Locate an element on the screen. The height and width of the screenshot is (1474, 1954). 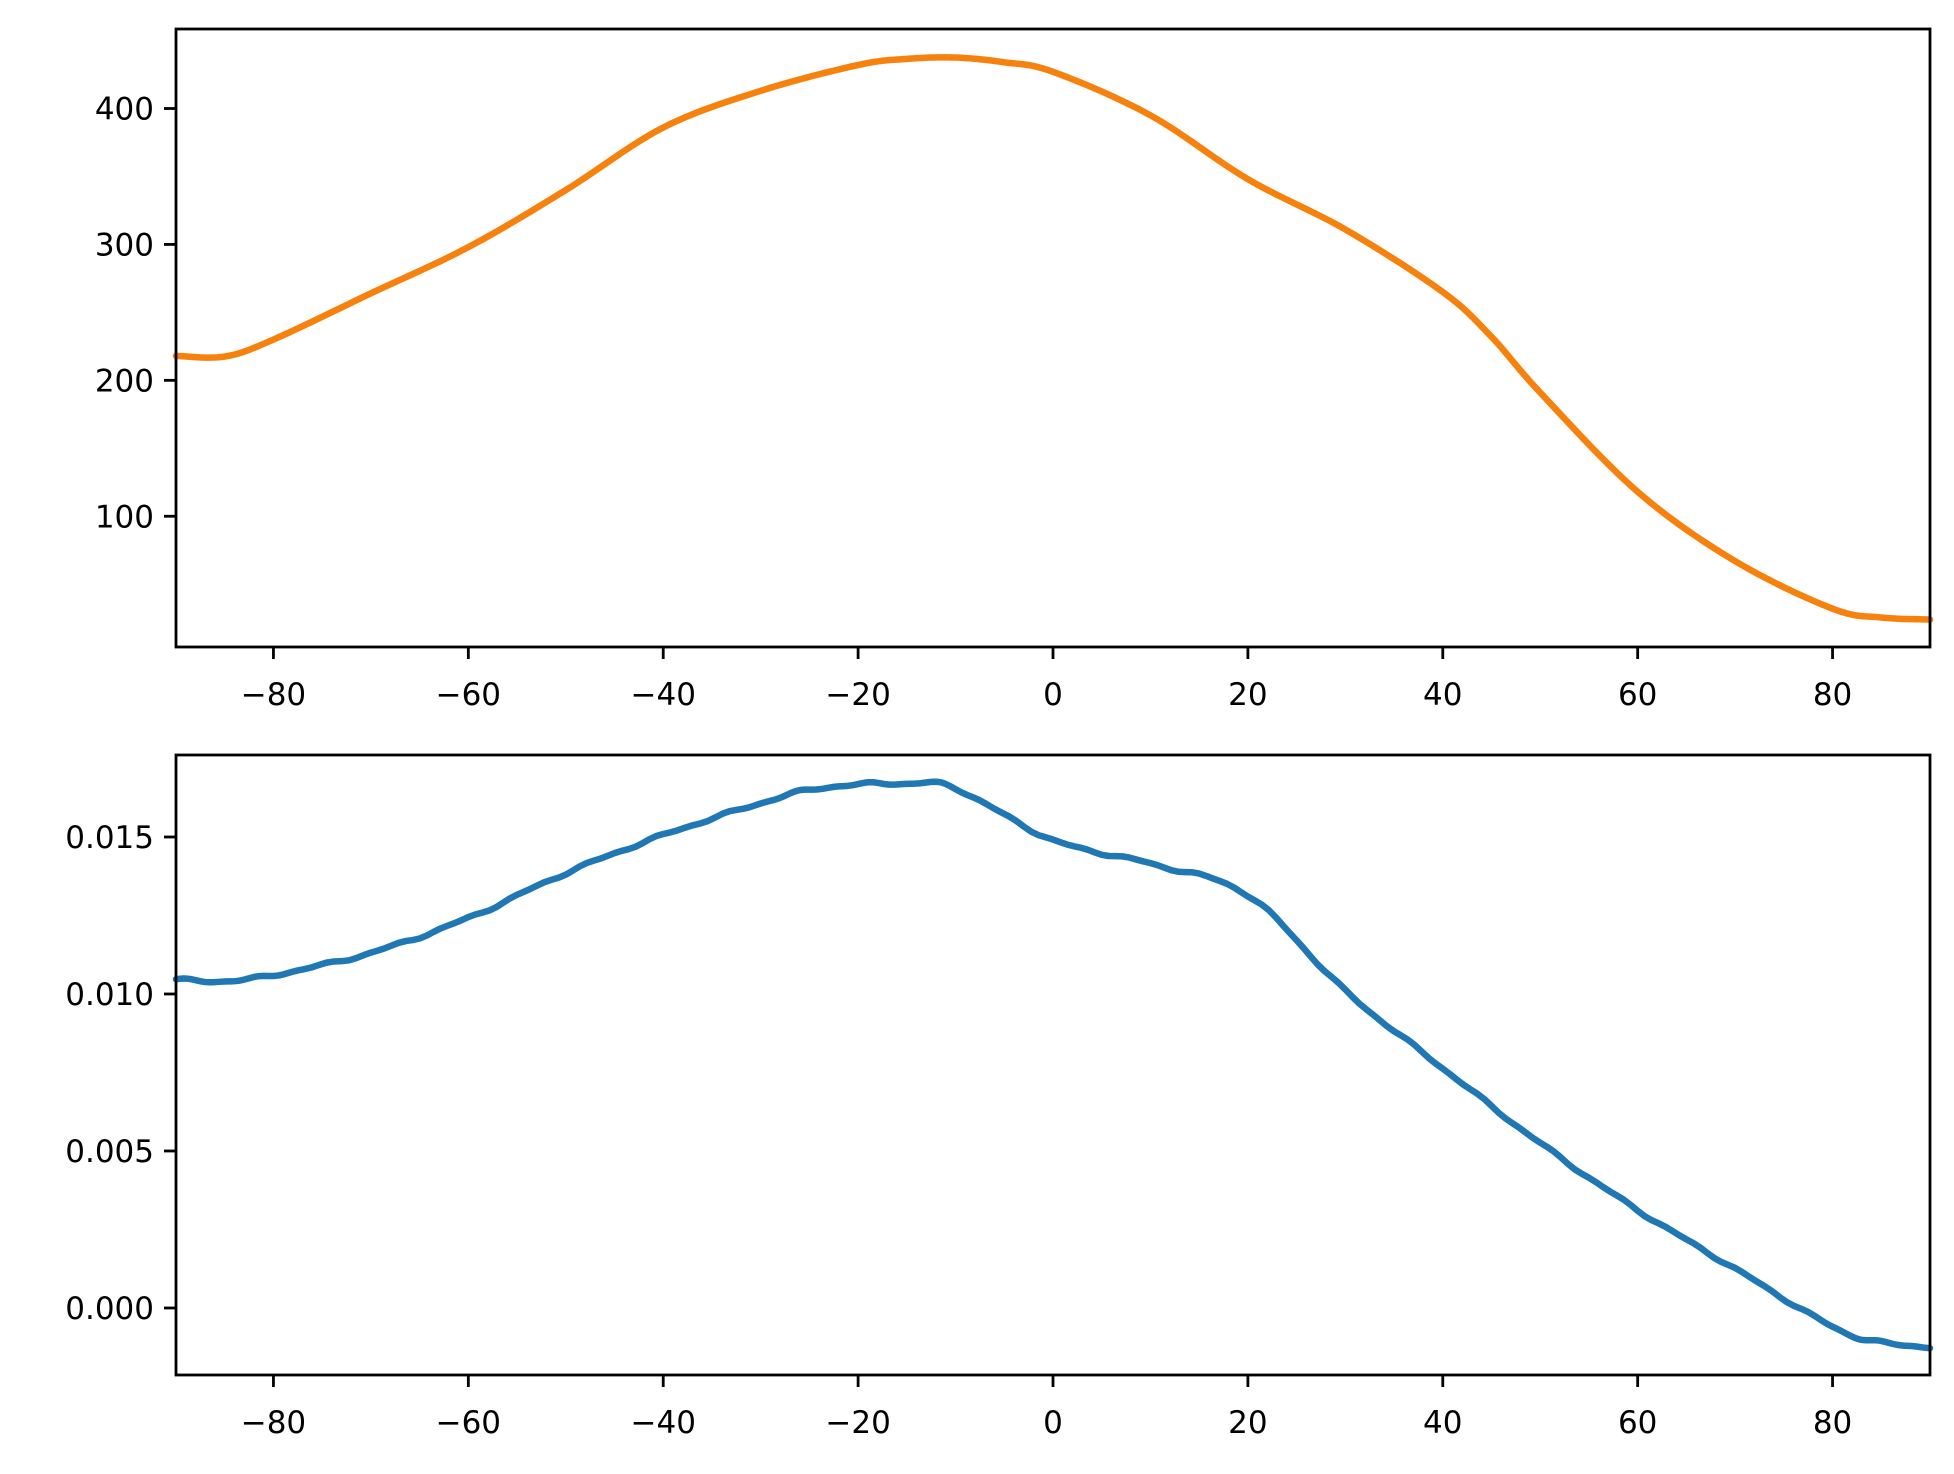
y-tick-label: 400 is located at coordinates (124, 110).